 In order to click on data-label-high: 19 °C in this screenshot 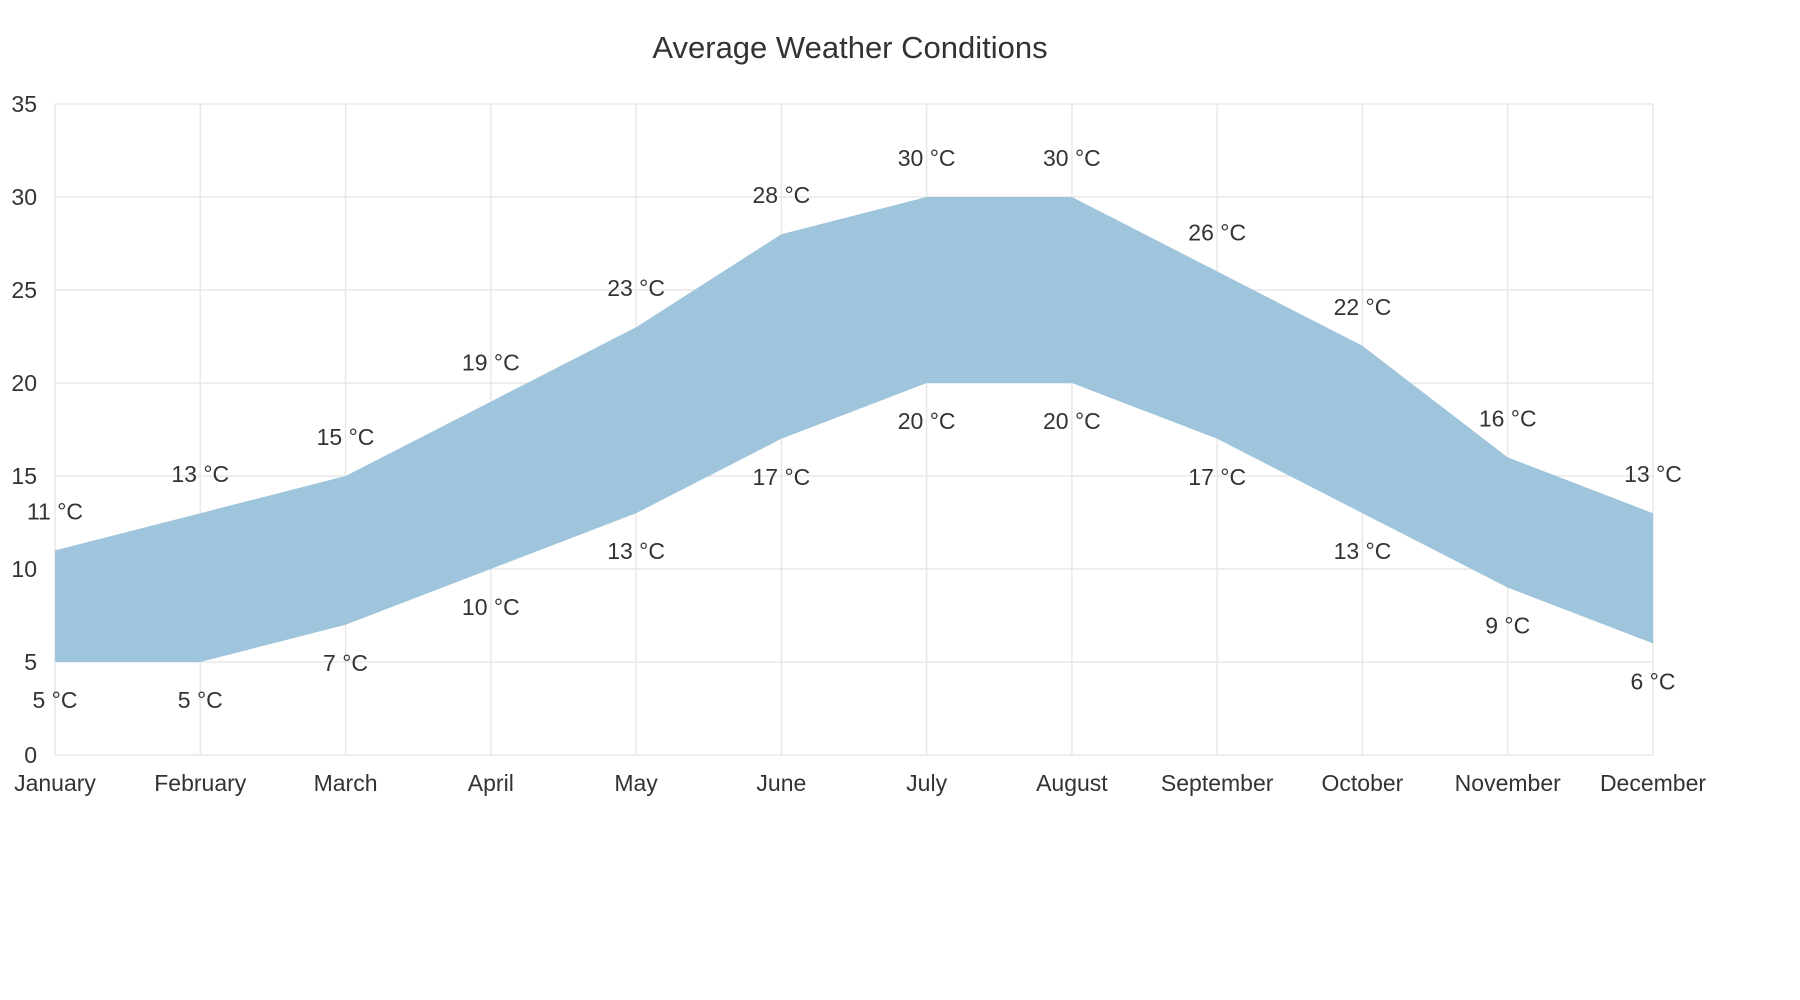, I will do `click(491, 363)`.